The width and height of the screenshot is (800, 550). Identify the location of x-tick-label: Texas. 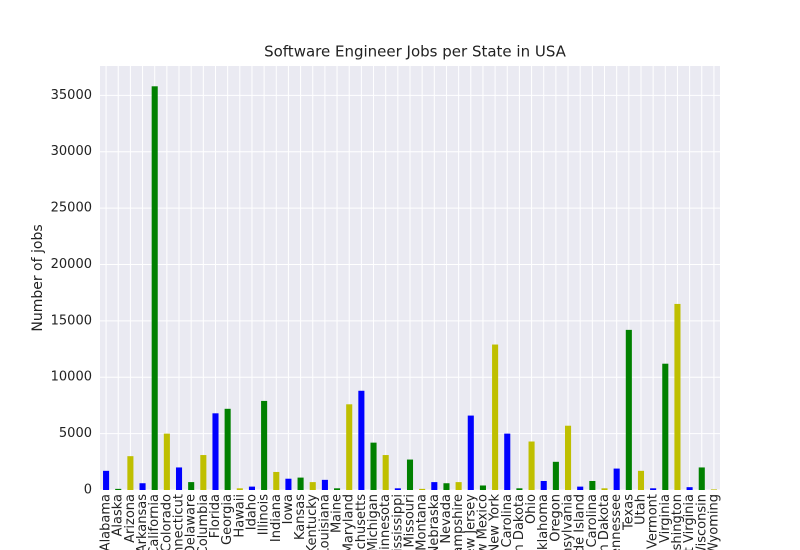
(628, 512).